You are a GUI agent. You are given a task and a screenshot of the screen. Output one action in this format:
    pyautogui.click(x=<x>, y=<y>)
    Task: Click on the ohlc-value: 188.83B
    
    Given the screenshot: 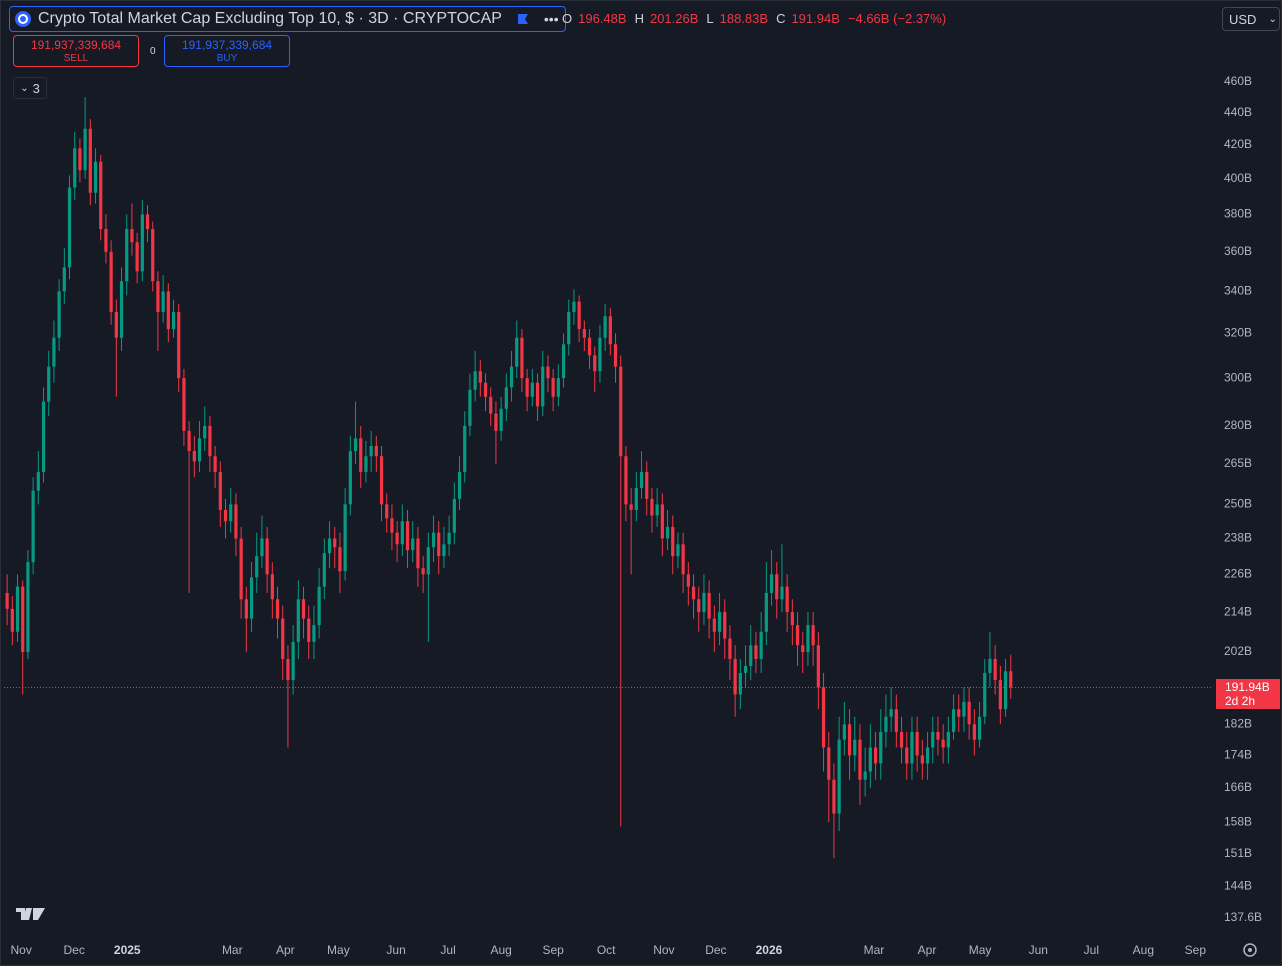 What is the action you would take?
    pyautogui.click(x=744, y=18)
    